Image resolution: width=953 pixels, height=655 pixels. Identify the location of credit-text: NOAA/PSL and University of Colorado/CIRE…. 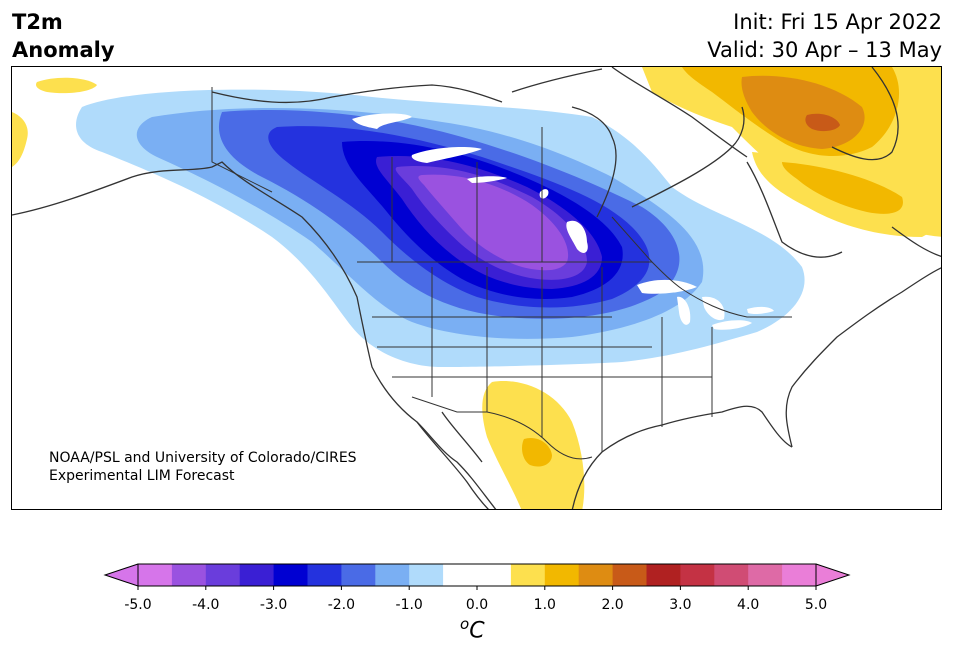
(203, 467).